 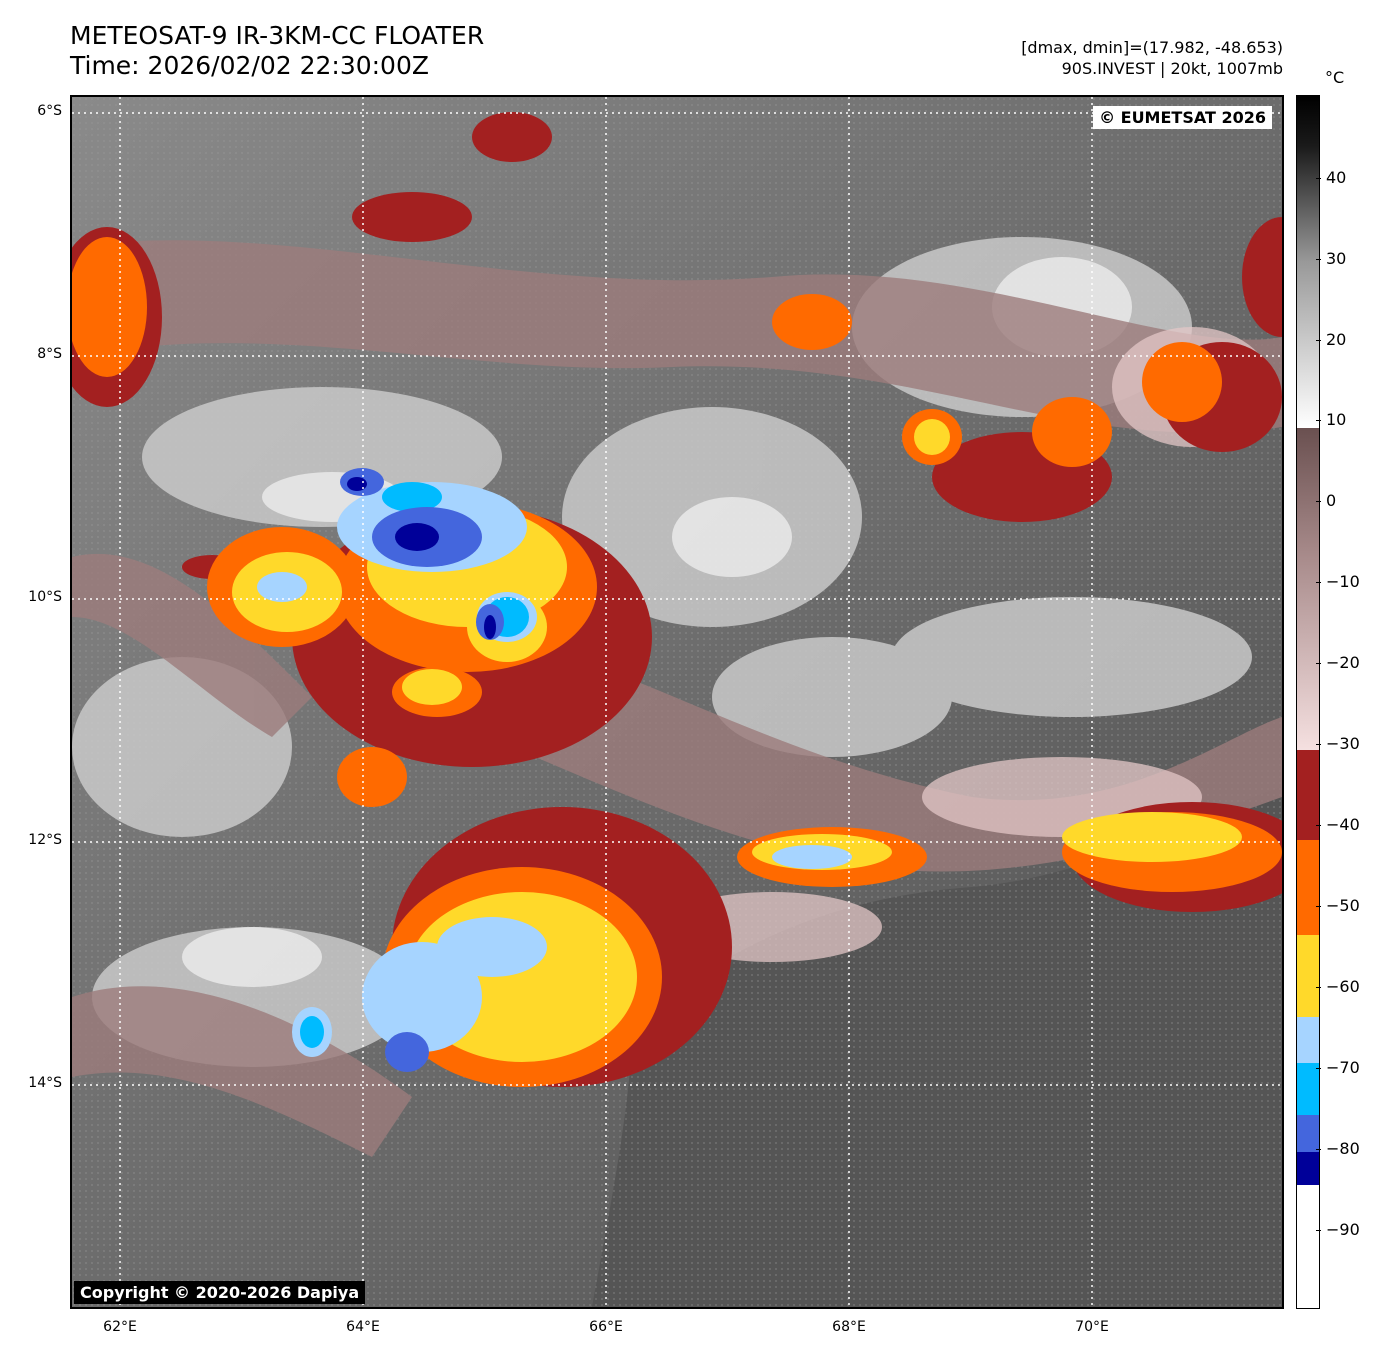 I want to click on lat-label-10s: 10°S, so click(x=45, y=597).